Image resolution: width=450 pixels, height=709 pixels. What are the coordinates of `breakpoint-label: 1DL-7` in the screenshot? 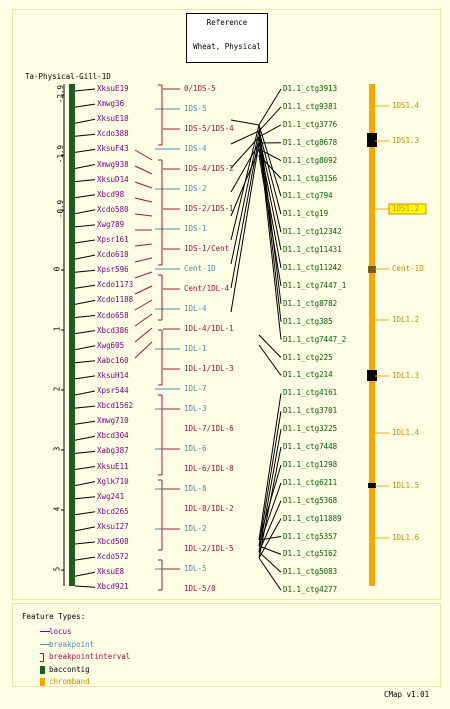 It's located at (195, 388).